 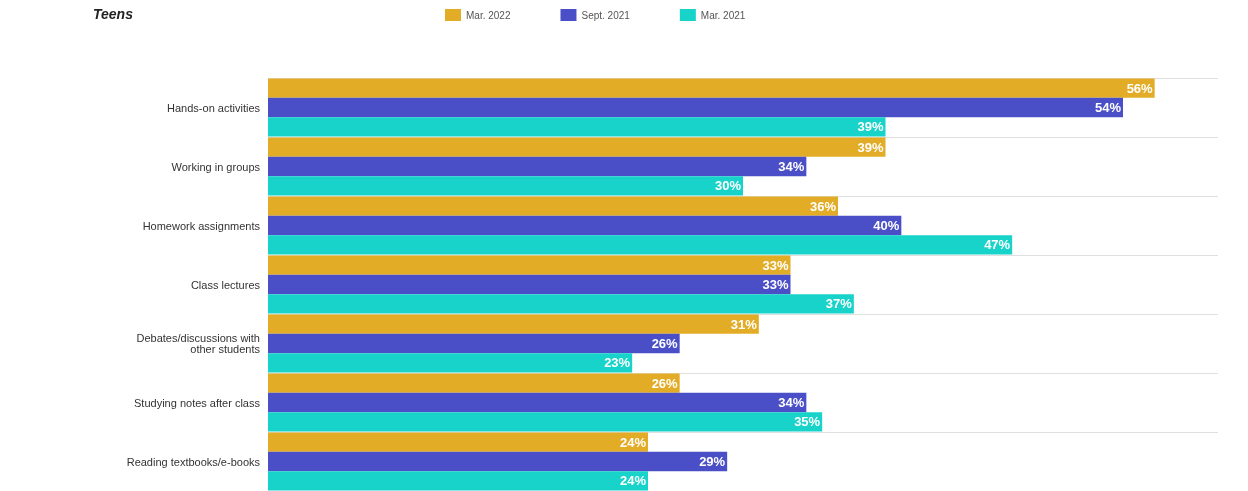 What do you see at coordinates (823, 206) in the screenshot?
I see `data-label: 36%` at bounding box center [823, 206].